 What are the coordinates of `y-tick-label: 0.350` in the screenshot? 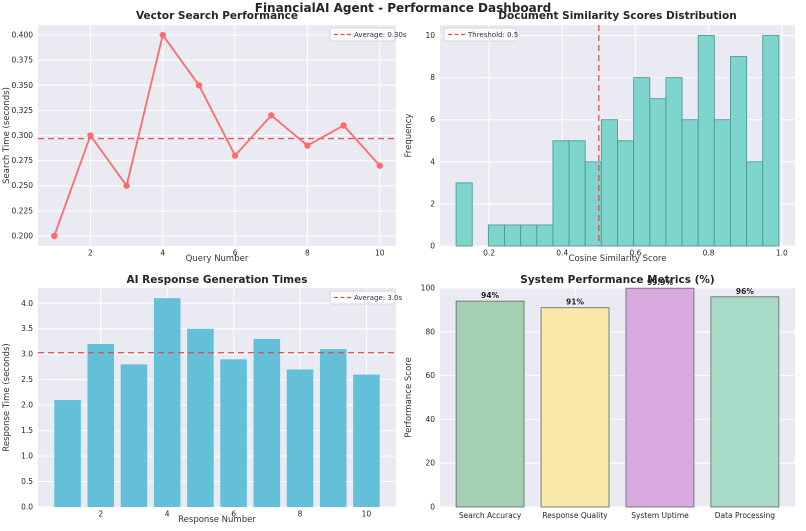 It's located at (23, 85).